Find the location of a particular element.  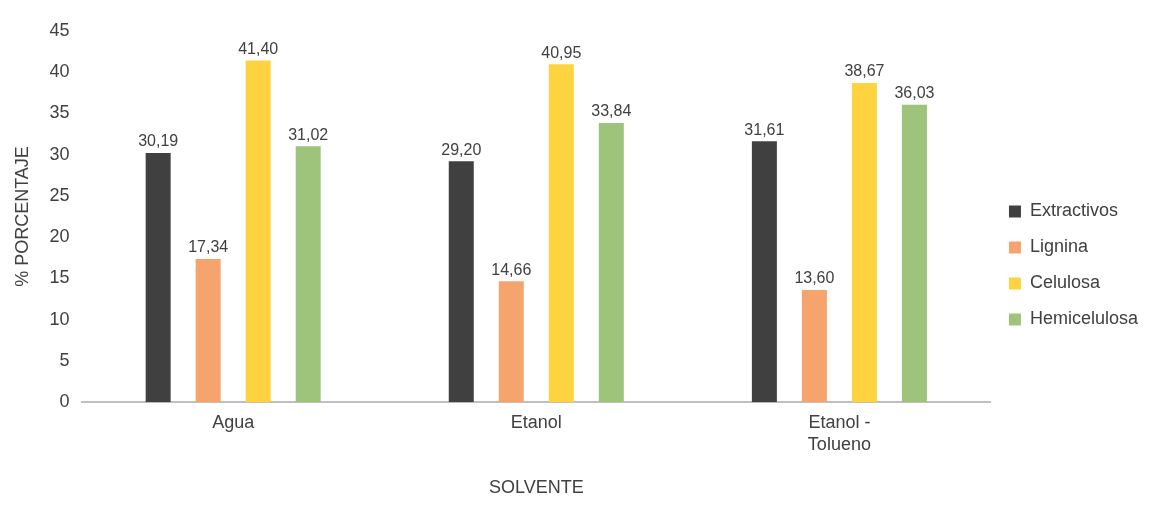

data-label: 36,03 is located at coordinates (914, 93).